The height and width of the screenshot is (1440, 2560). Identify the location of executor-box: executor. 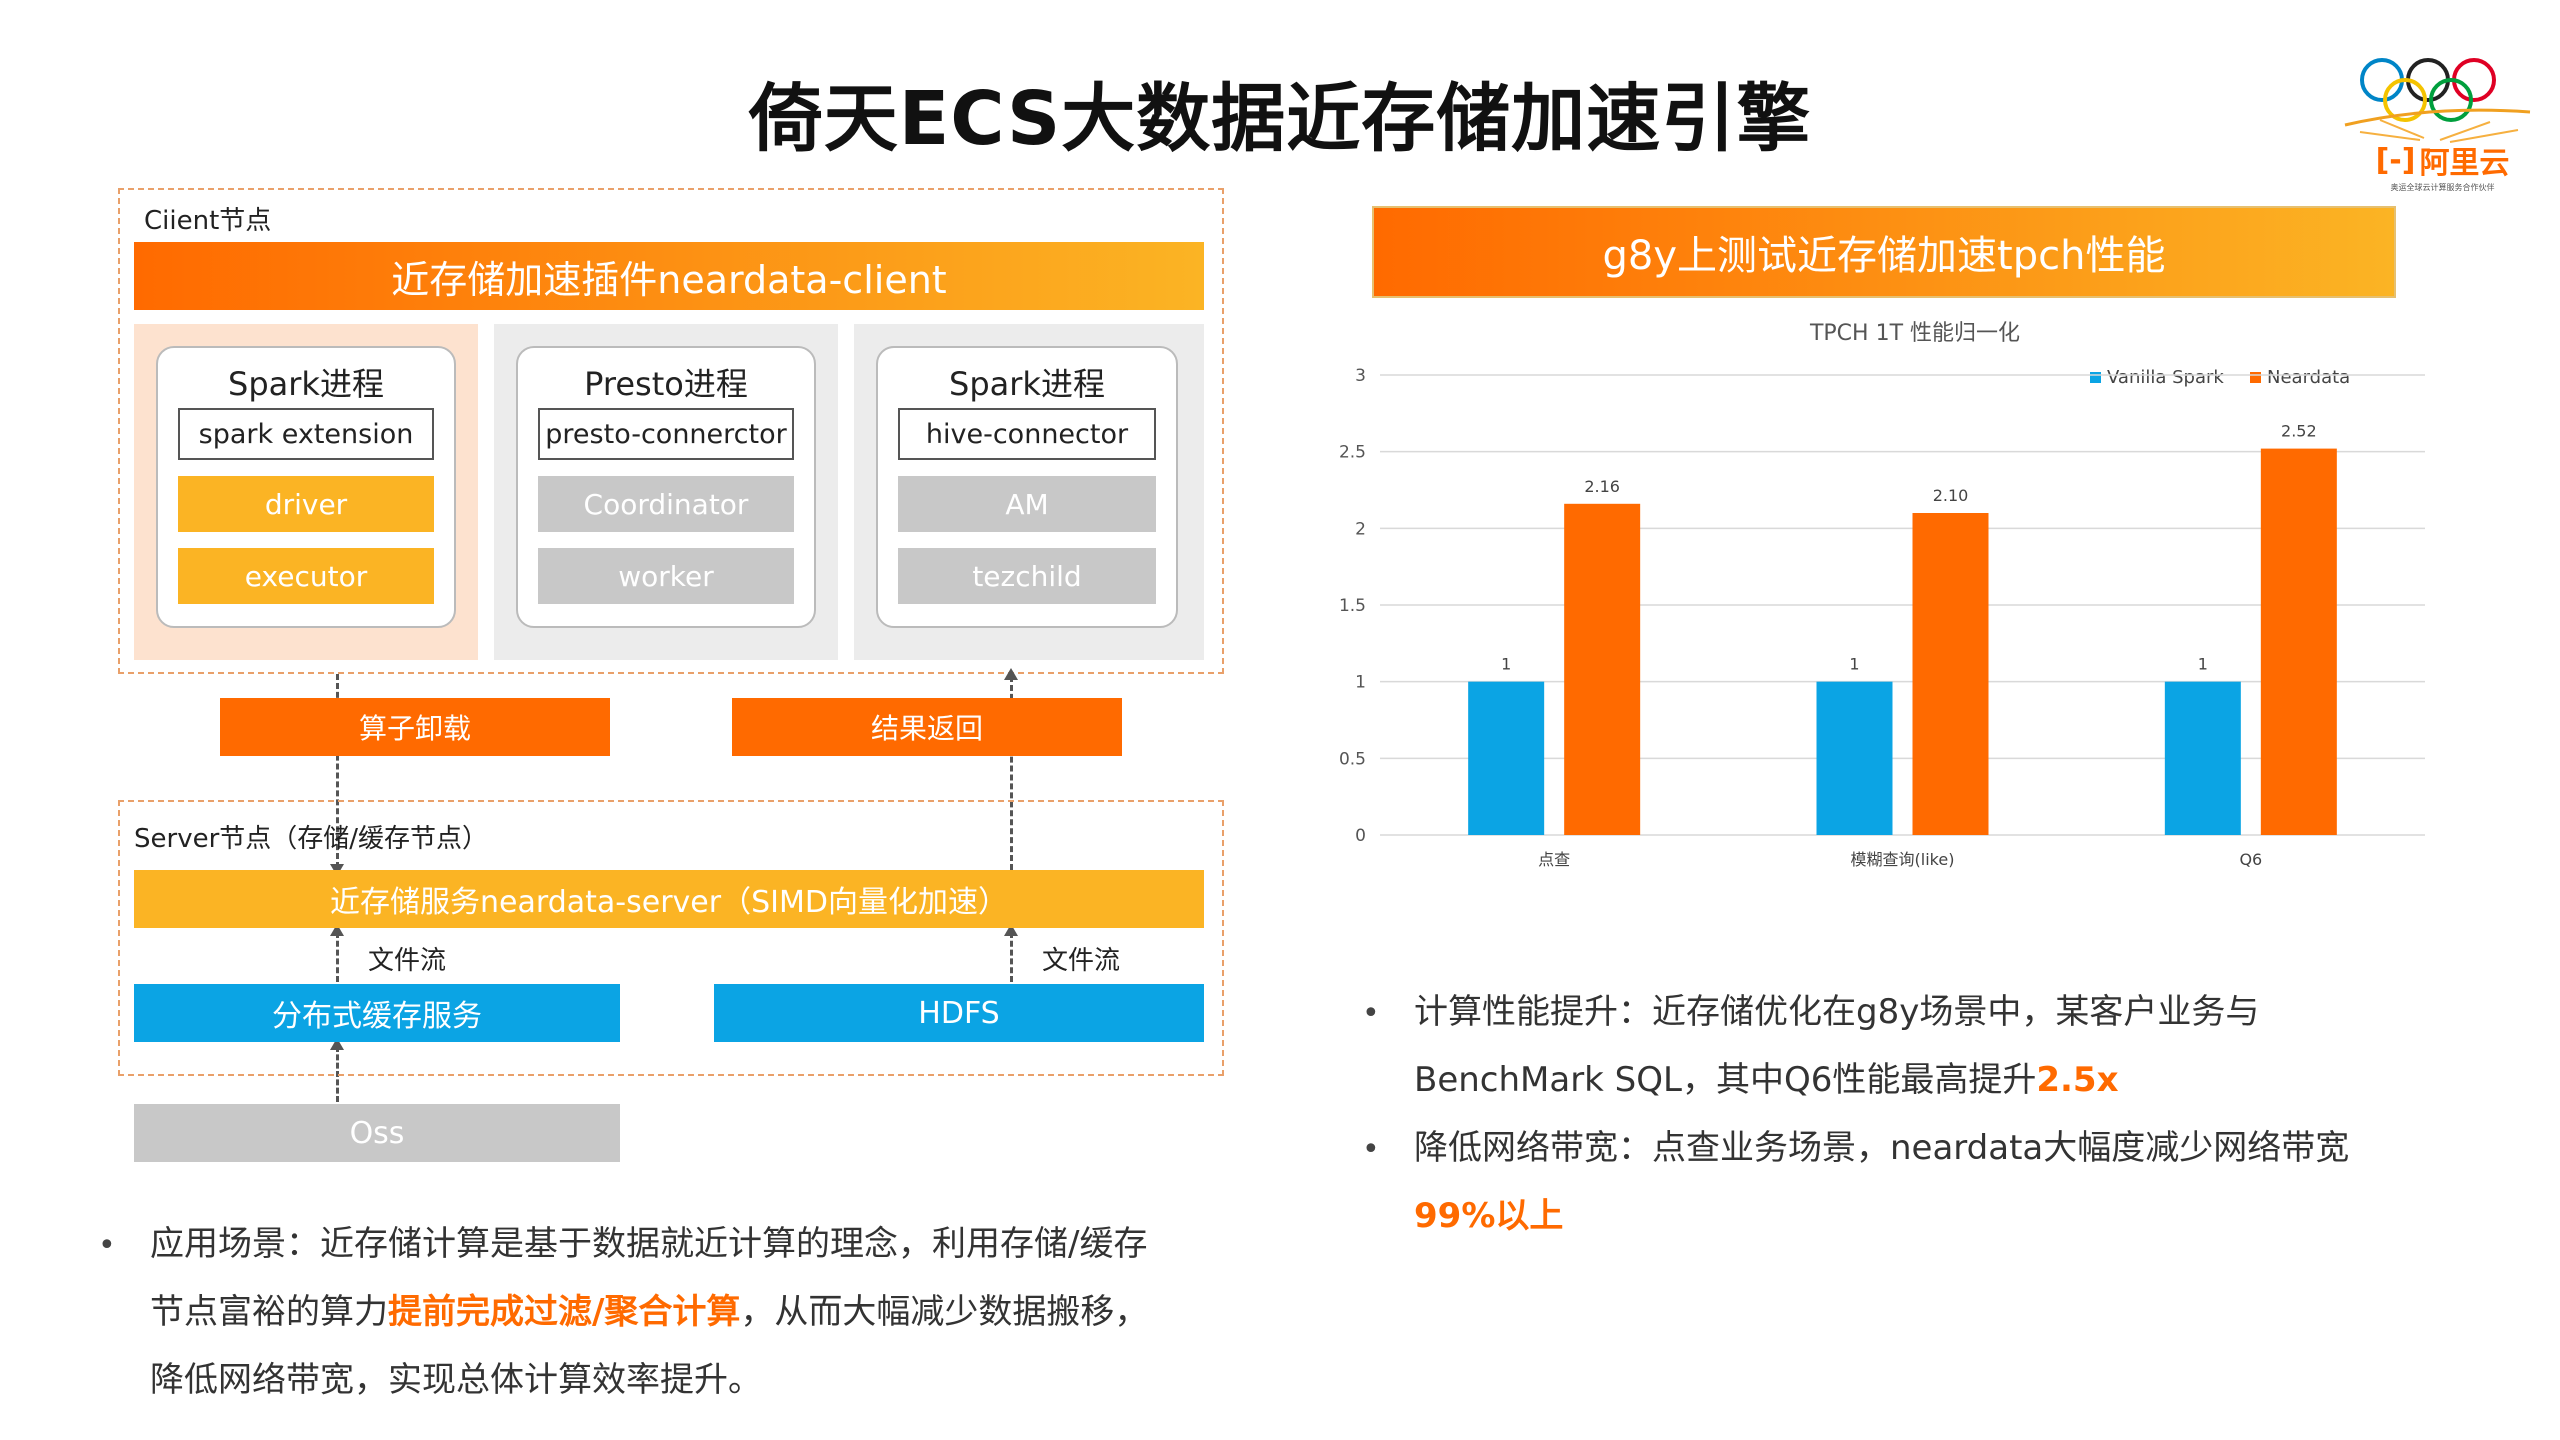
(306, 576).